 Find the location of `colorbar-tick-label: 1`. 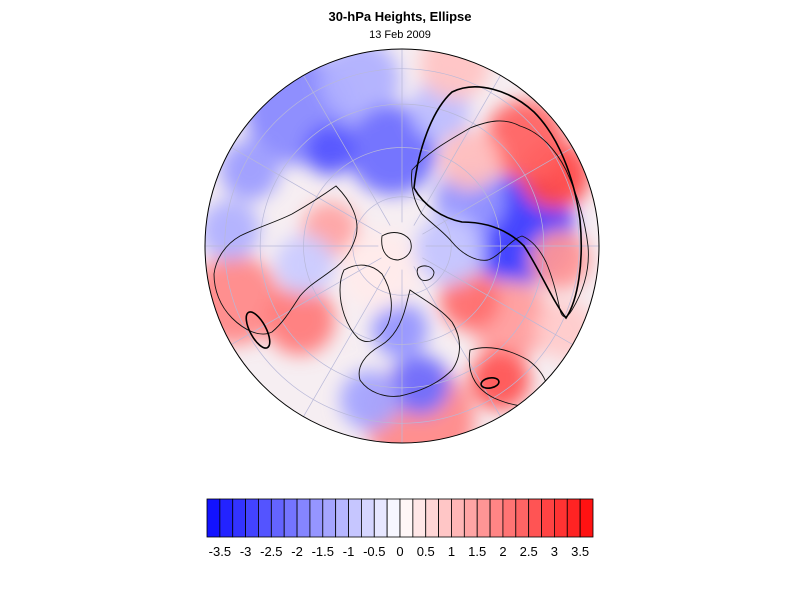

colorbar-tick-label: 1 is located at coordinates (451, 551).